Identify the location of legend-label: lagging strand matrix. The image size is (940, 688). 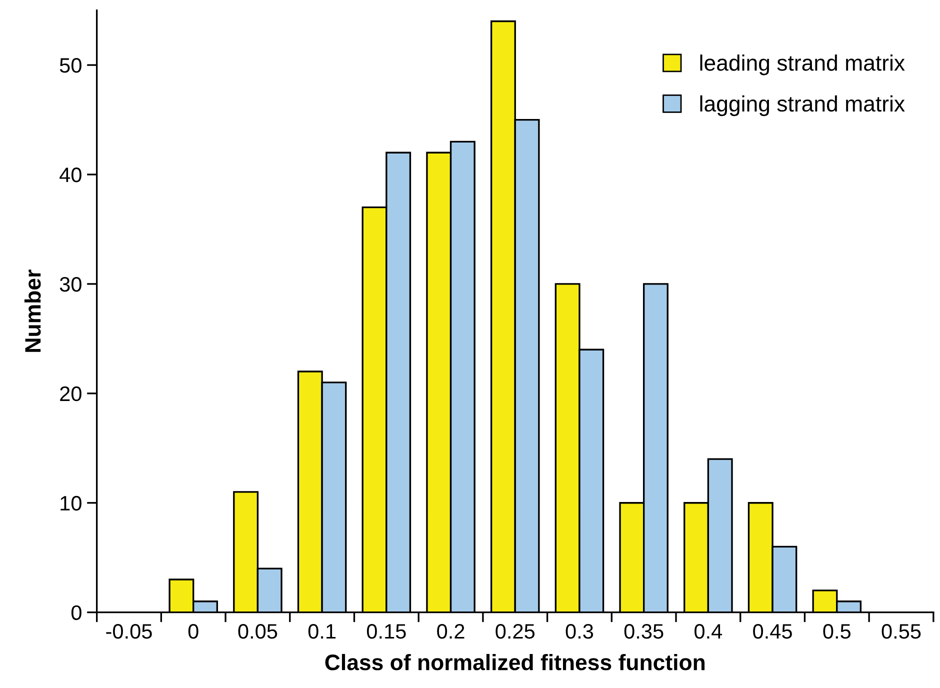
(802, 105).